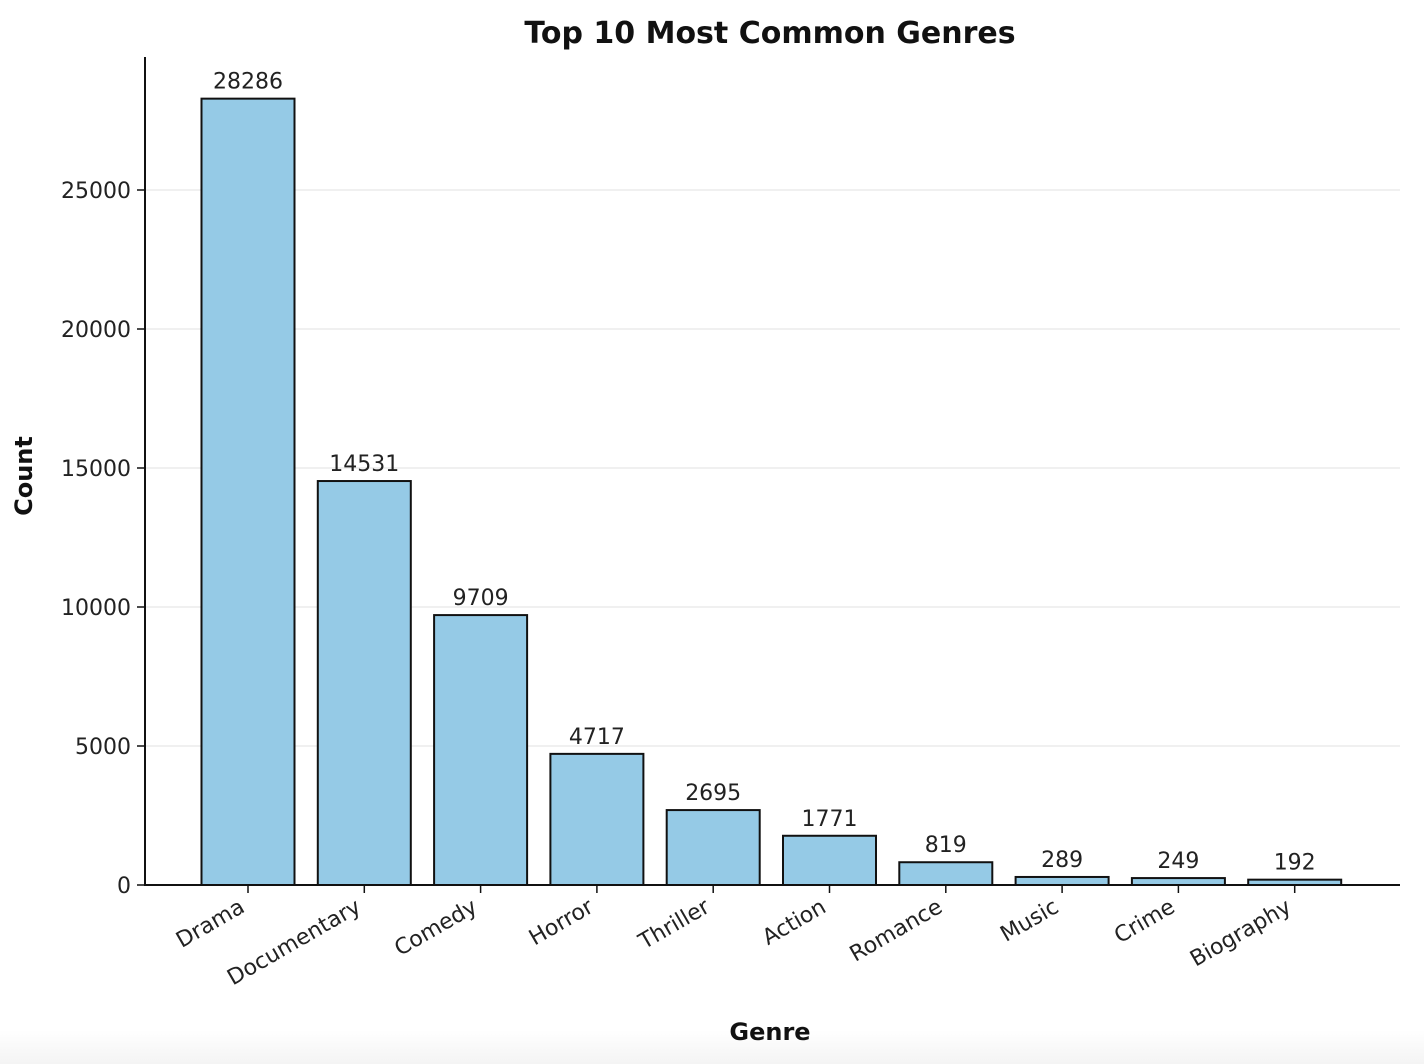 The image size is (1424, 1064). I want to click on data-label: 819, so click(946, 845).